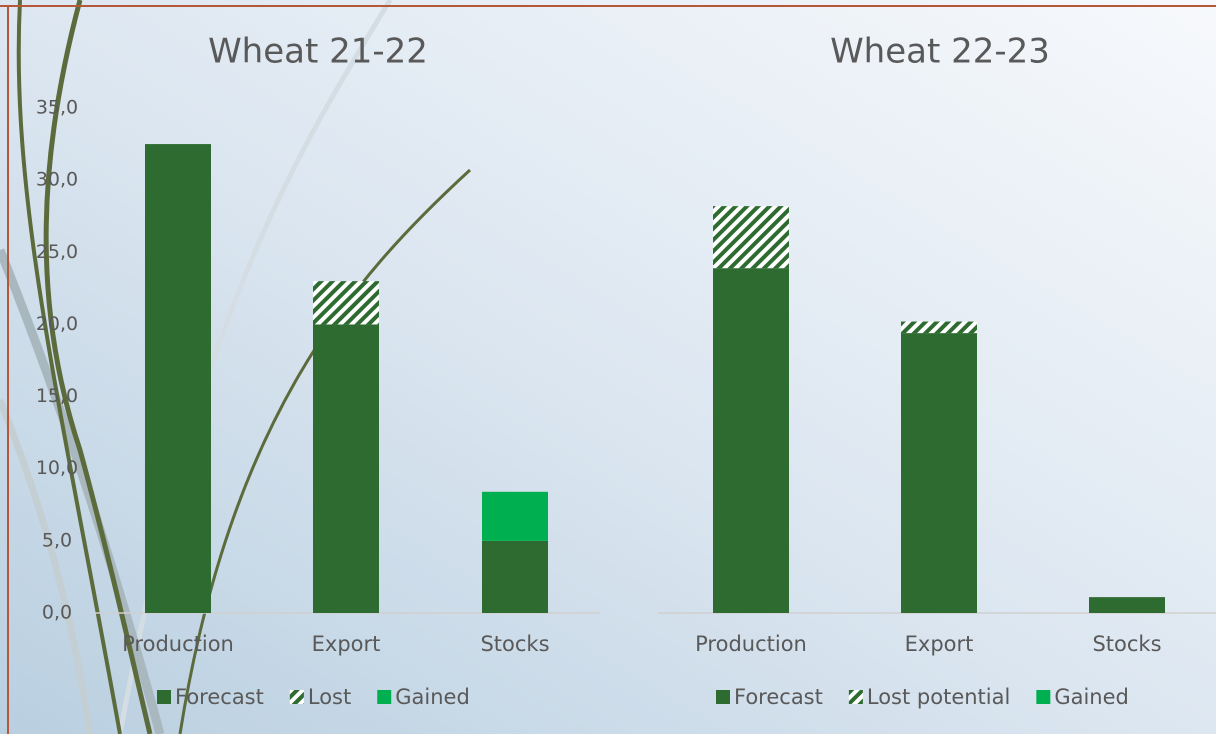 The width and height of the screenshot is (1216, 734). What do you see at coordinates (940, 52) in the screenshot?
I see `chart-title: Wheat 22-23` at bounding box center [940, 52].